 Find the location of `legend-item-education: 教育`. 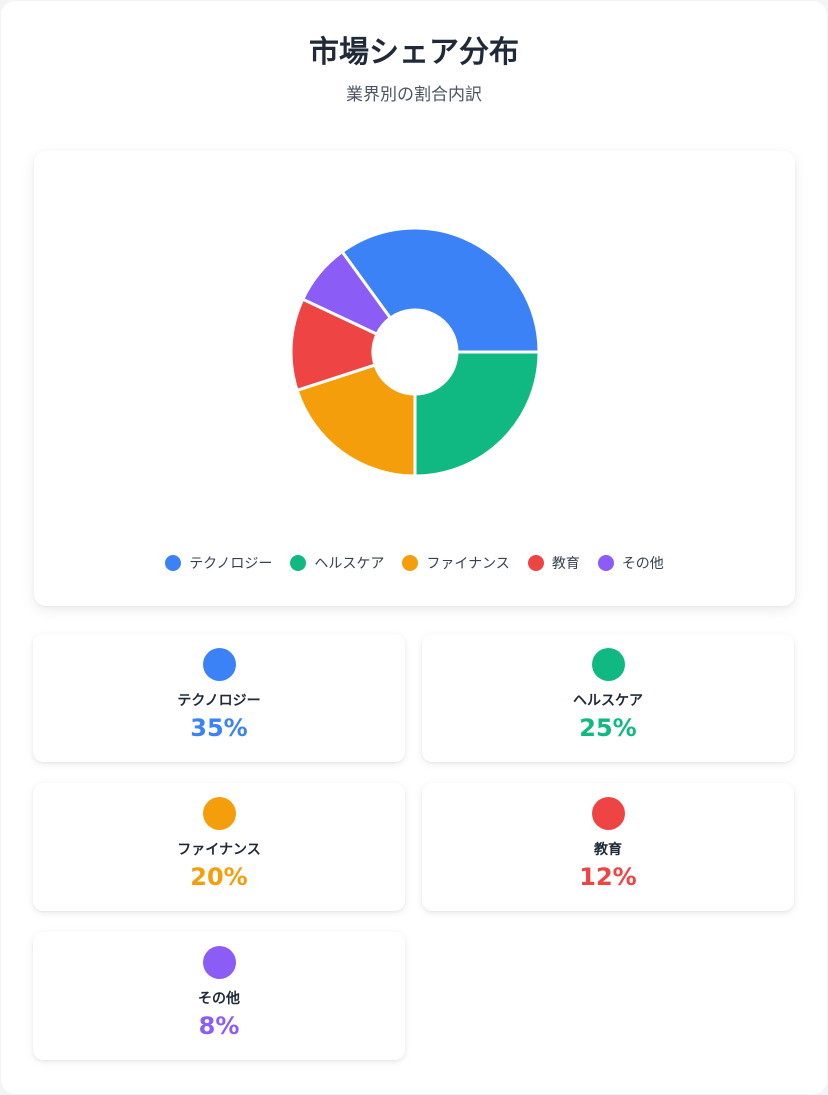

legend-item-education: 教育 is located at coordinates (553, 563).